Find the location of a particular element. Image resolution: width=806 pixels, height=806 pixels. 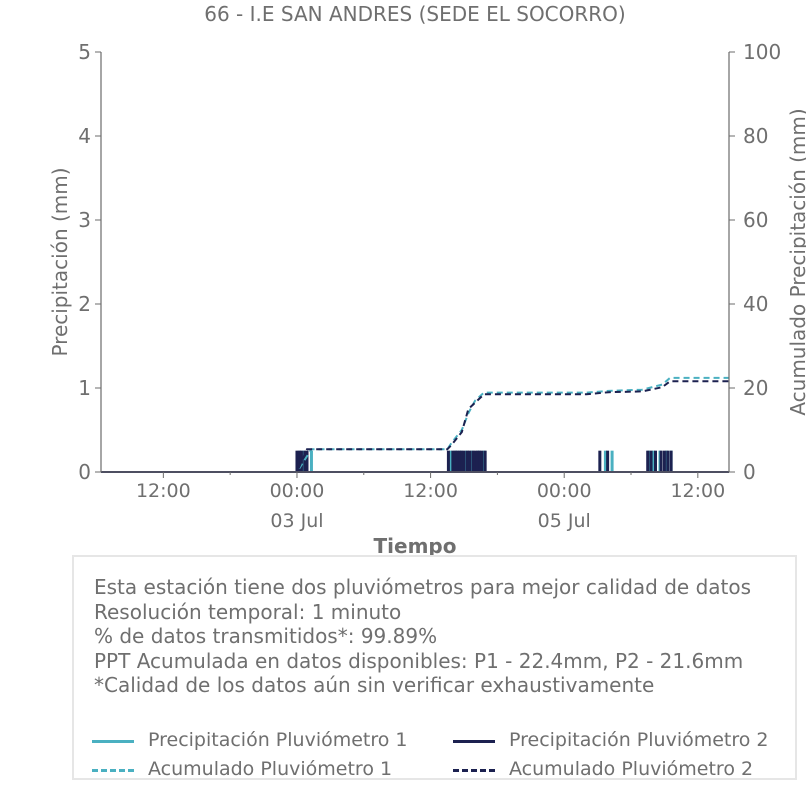

y2-tick-label: 100 is located at coordinates (762, 52).